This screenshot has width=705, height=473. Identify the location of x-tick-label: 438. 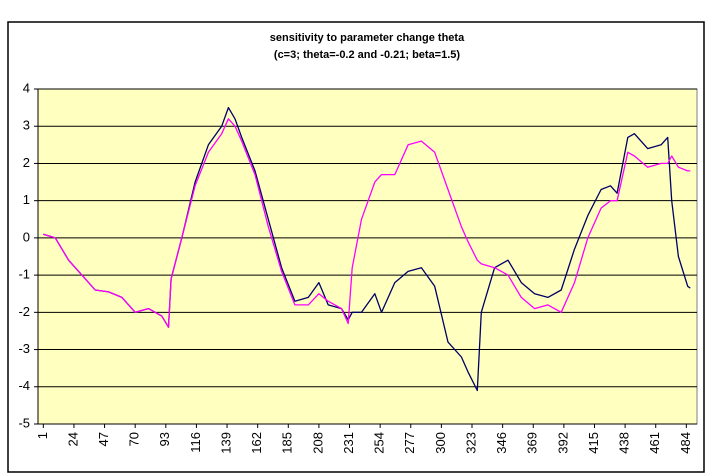
(624, 443).